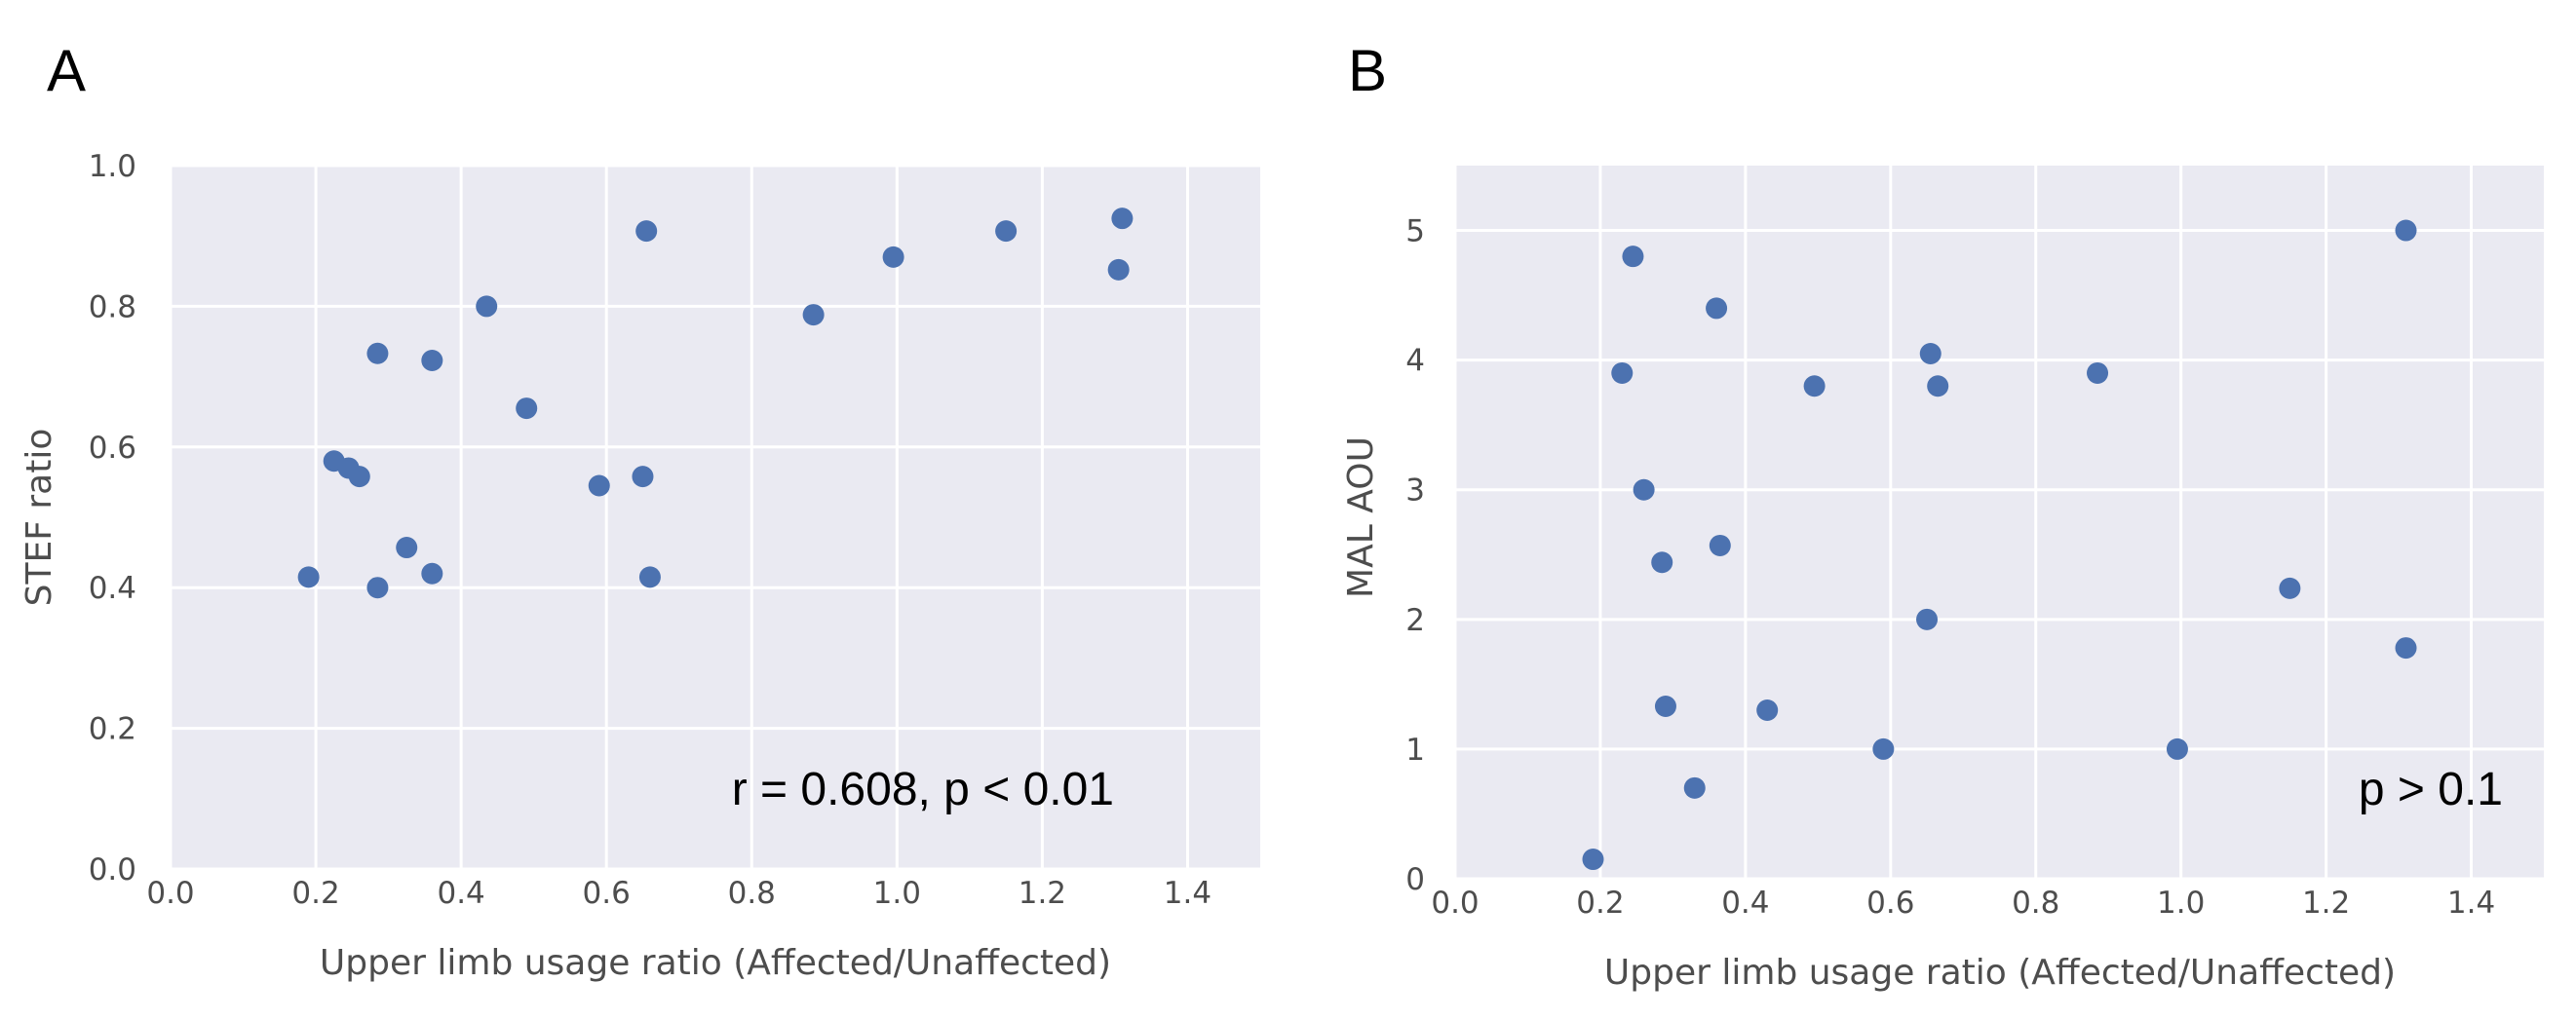 This screenshot has height=1020, width=2576. I want to click on panel-a-y-tick-label: 1.0, so click(112, 166).